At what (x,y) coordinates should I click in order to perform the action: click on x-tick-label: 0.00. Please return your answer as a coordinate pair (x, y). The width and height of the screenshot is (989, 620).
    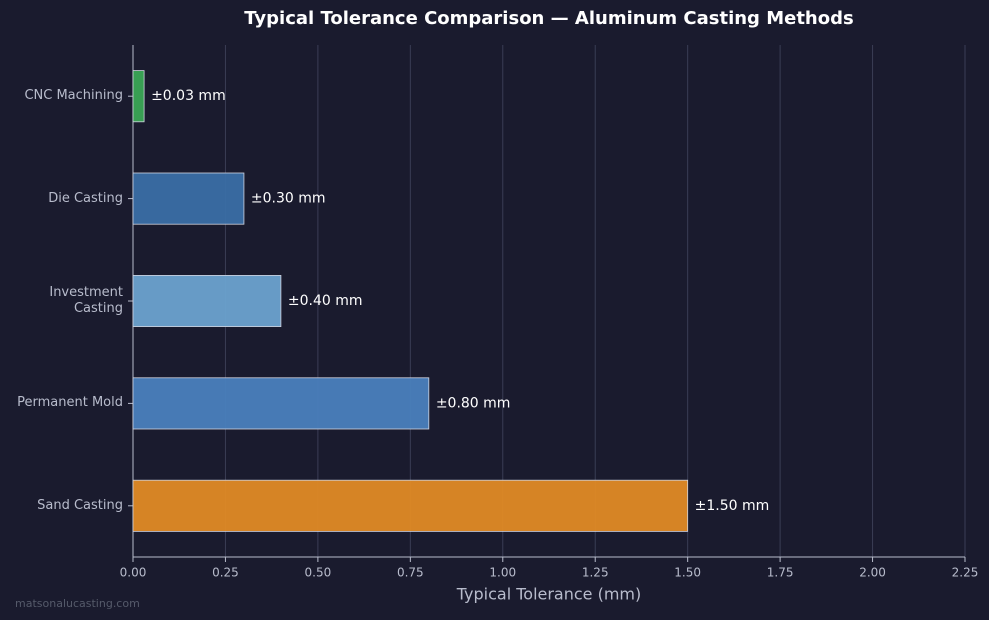
    Looking at the image, I should click on (133, 573).